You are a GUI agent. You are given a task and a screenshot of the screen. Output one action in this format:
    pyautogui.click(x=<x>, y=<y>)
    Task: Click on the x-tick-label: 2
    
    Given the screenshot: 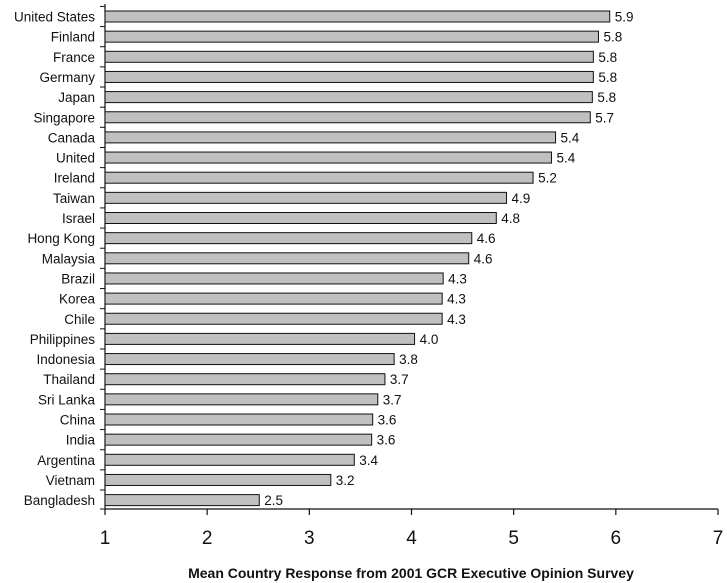 What is the action you would take?
    pyautogui.click(x=207, y=538)
    